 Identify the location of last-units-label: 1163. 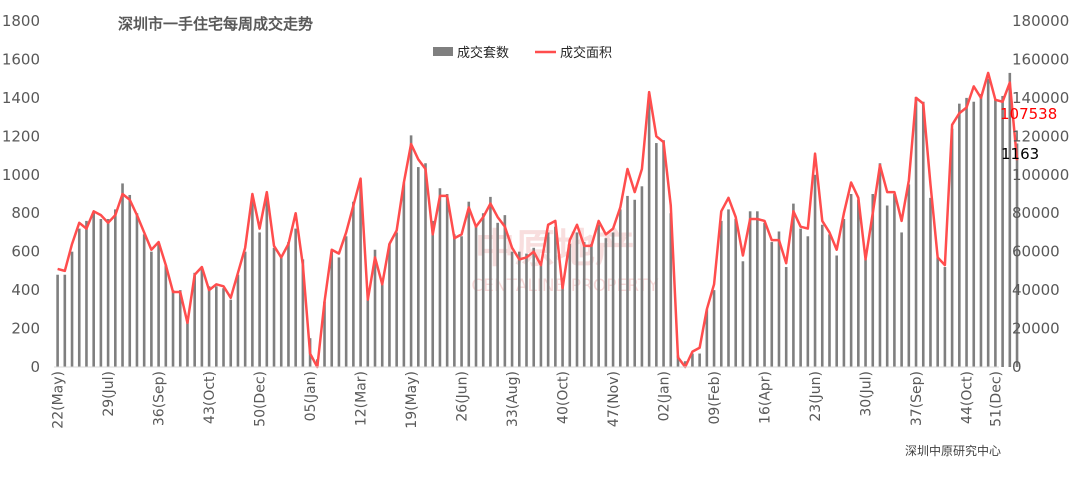
(1020, 154).